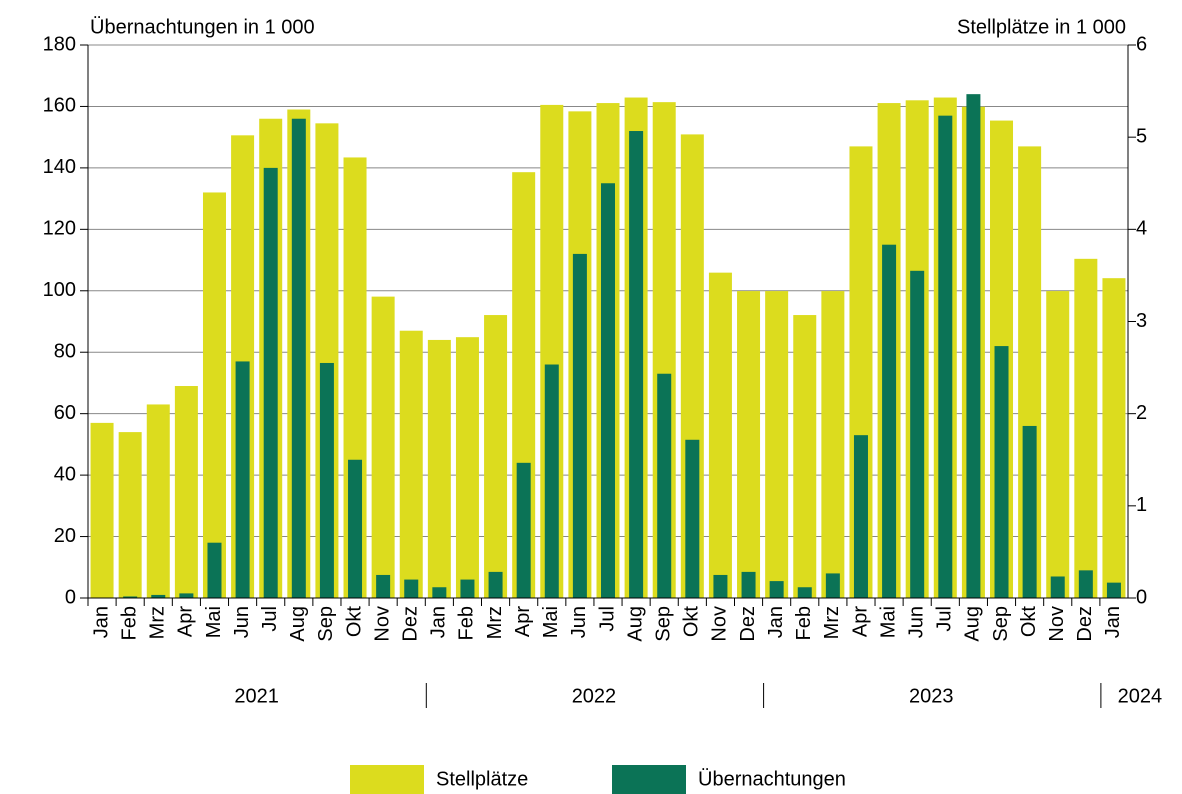  What do you see at coordinates (1141, 44) in the screenshot?
I see `y2-tick-label: 6` at bounding box center [1141, 44].